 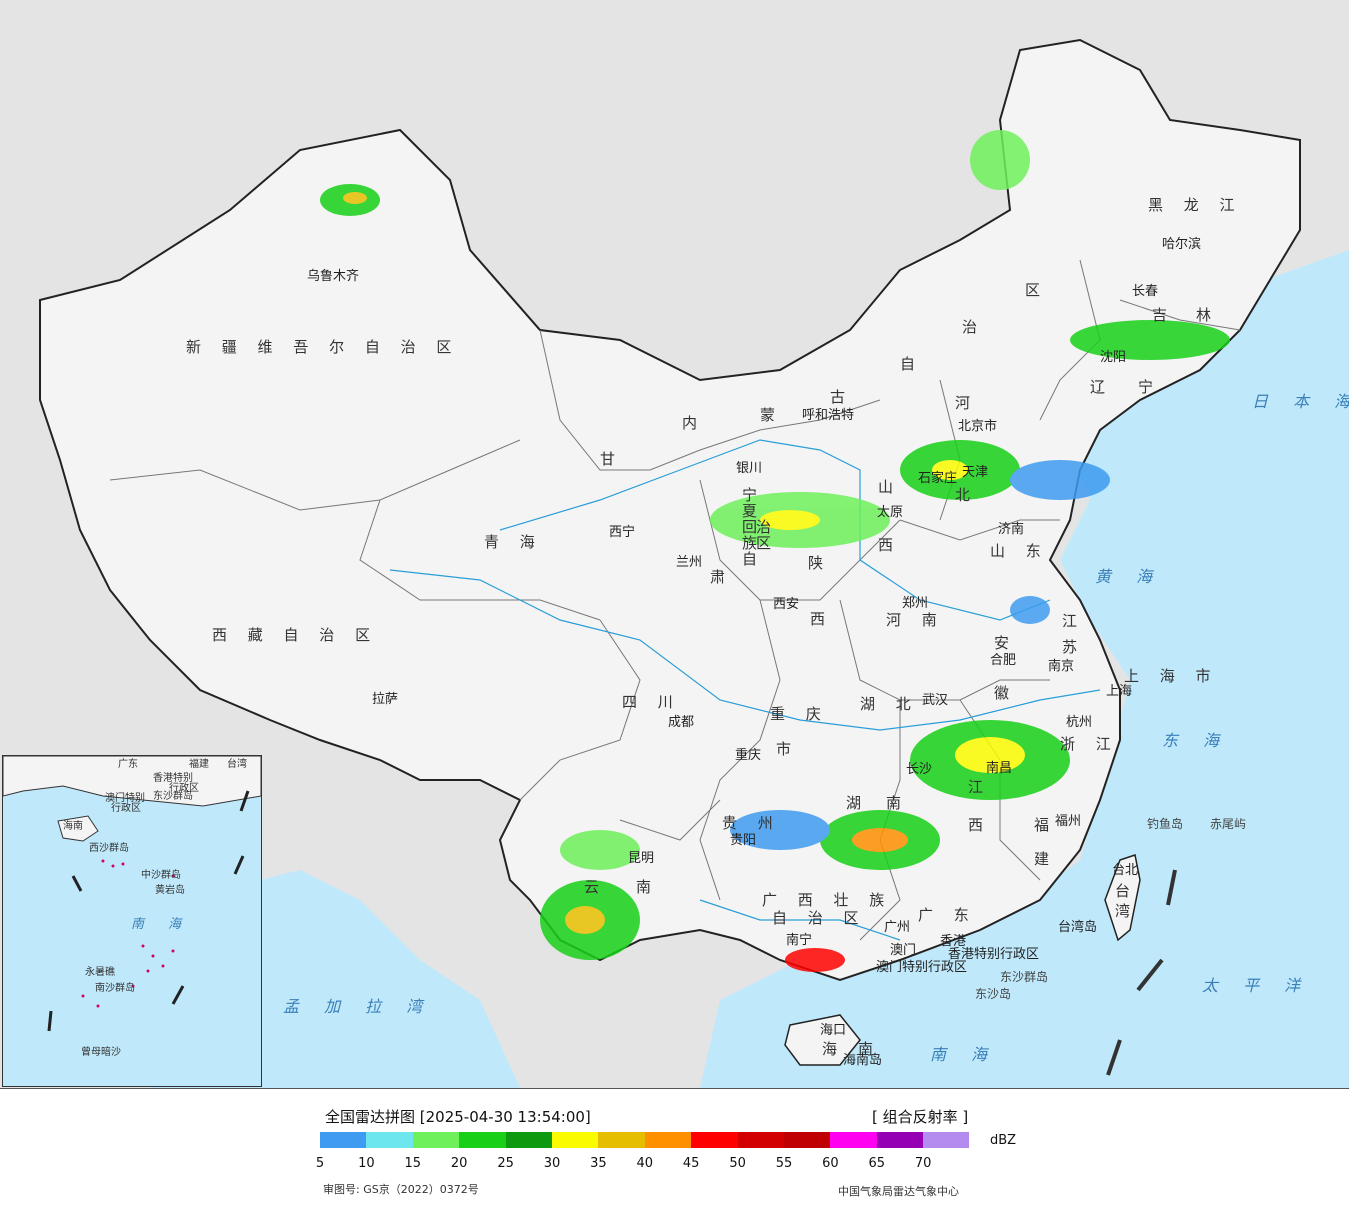 What do you see at coordinates (295, 635) in the screenshot?
I see `province-label: 西 藏 自 治 区` at bounding box center [295, 635].